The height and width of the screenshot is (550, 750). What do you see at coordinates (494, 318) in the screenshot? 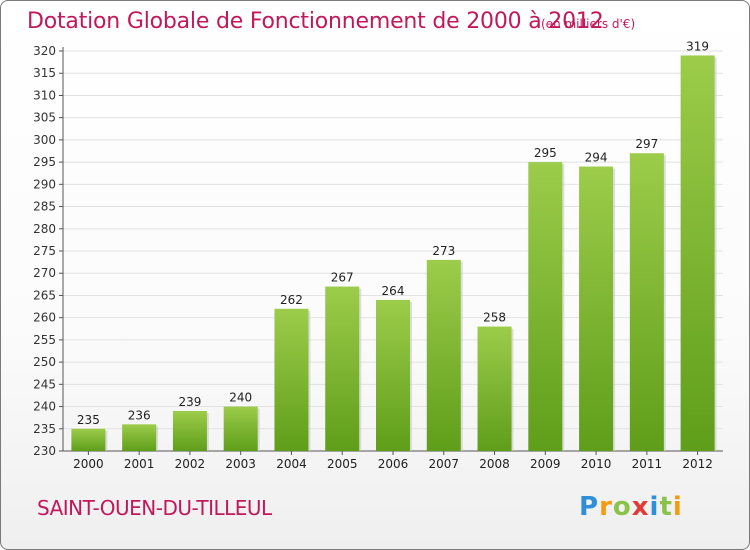
I see `bar-value-label: 258` at bounding box center [494, 318].